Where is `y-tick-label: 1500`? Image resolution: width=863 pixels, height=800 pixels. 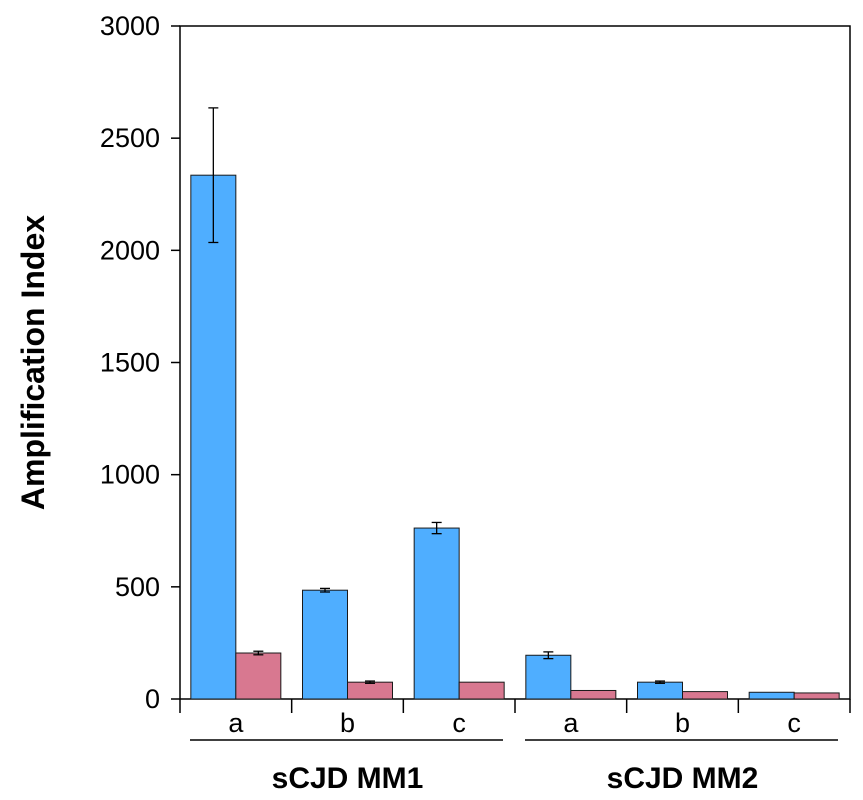
y-tick-label: 1500 is located at coordinates (130, 363).